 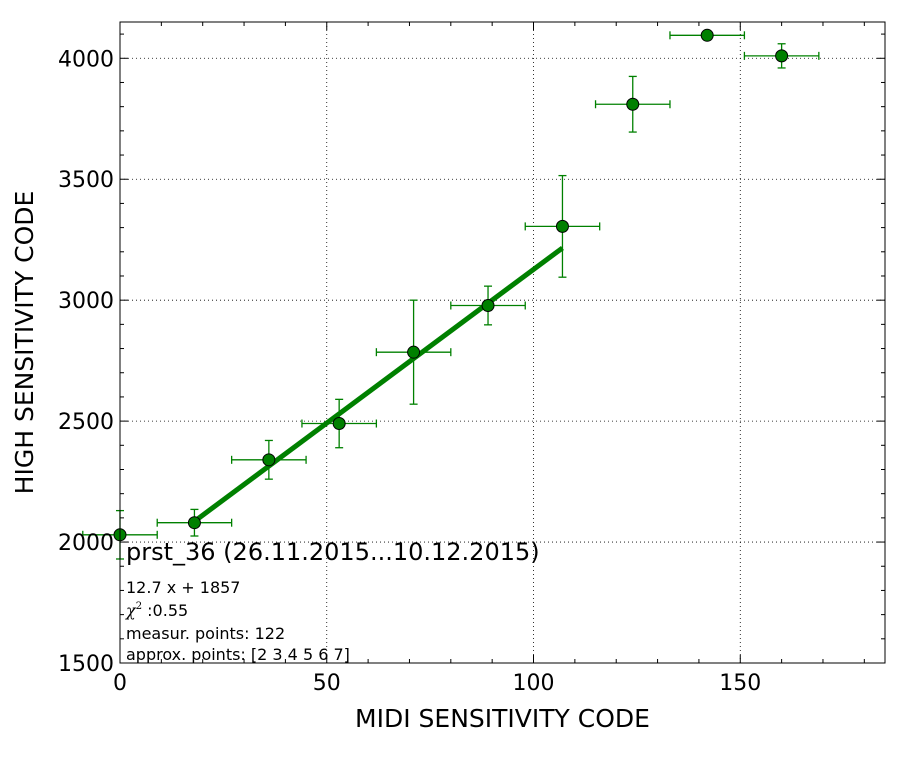 What do you see at coordinates (24, 343) in the screenshot?
I see `y-axis-label: HIGH SENSITIVITY CODE` at bounding box center [24, 343].